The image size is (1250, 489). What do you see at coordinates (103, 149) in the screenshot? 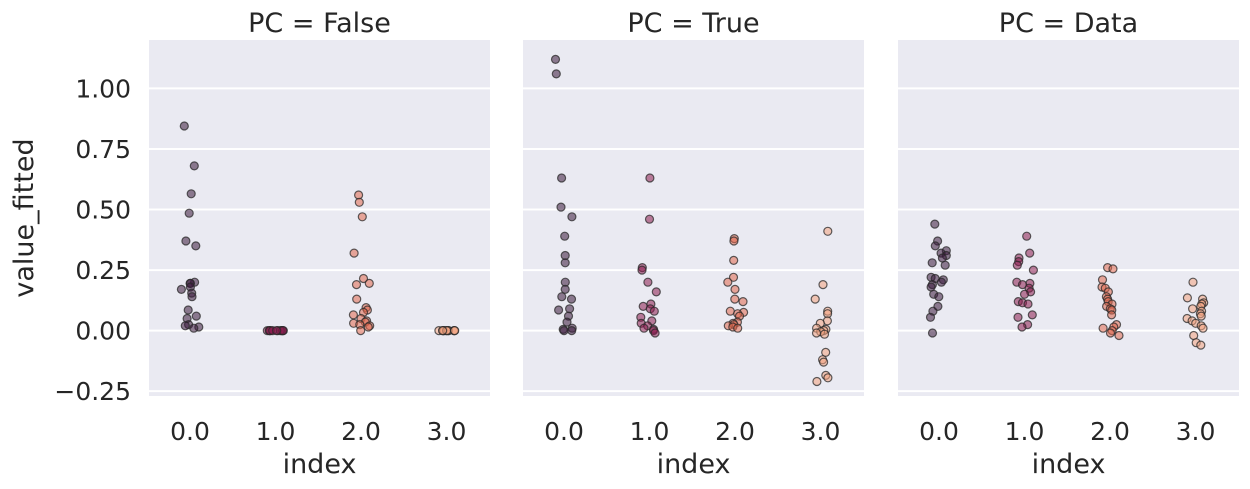
I see `y-tick-label: 0.75` at bounding box center [103, 149].